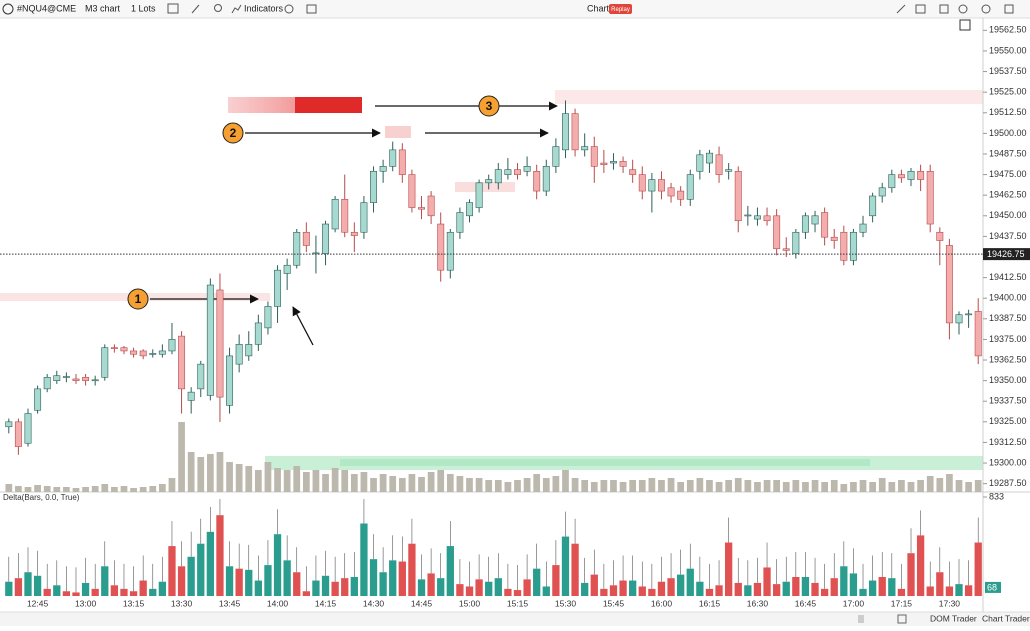  What do you see at coordinates (901, 9) in the screenshot?
I see `tool-icon` at bounding box center [901, 9].